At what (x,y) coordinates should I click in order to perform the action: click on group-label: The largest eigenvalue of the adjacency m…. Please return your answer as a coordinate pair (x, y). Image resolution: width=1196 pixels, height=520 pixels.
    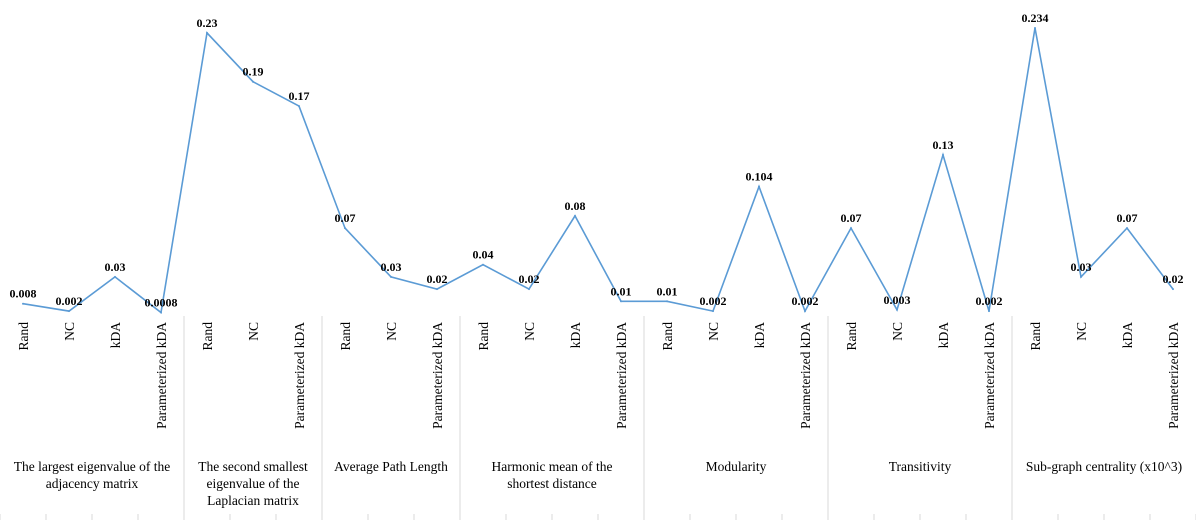
    Looking at the image, I should click on (92, 475).